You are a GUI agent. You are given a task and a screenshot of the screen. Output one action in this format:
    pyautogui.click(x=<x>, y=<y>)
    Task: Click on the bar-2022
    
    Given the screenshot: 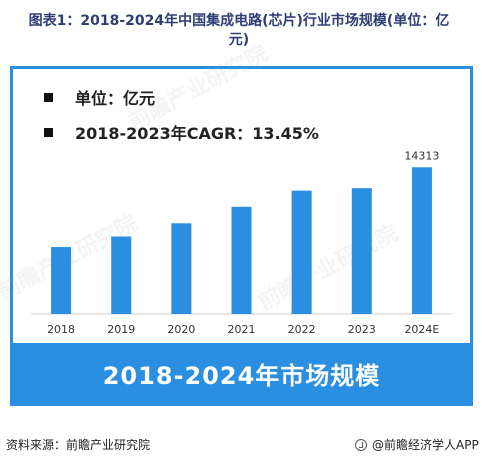 What is the action you would take?
    pyautogui.click(x=301, y=252)
    